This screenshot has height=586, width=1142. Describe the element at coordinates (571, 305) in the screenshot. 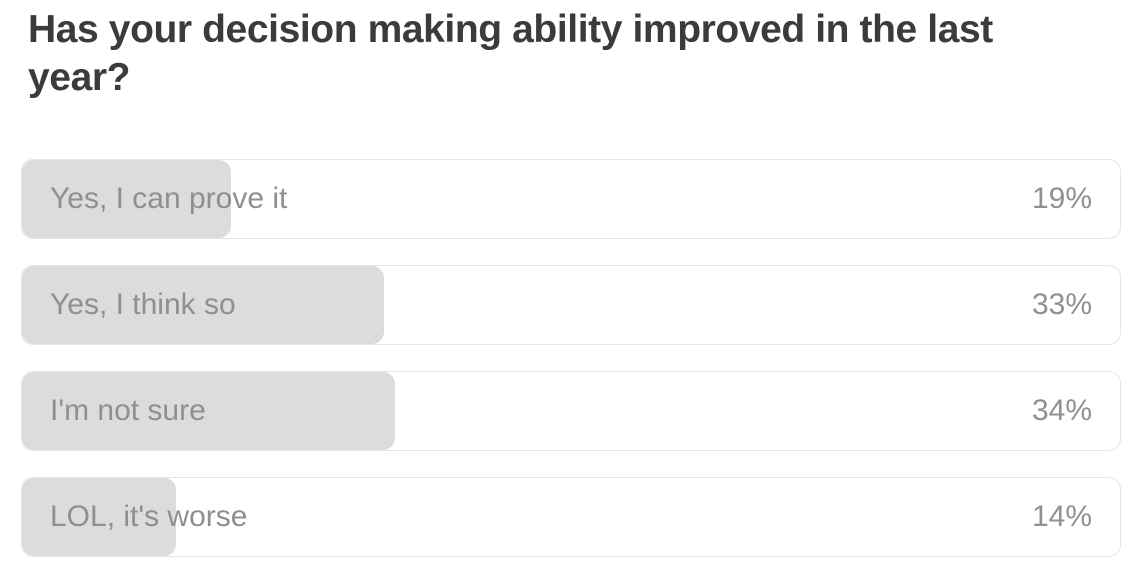

I see `poll-option-row: Yes, I think so 33%` at that location.